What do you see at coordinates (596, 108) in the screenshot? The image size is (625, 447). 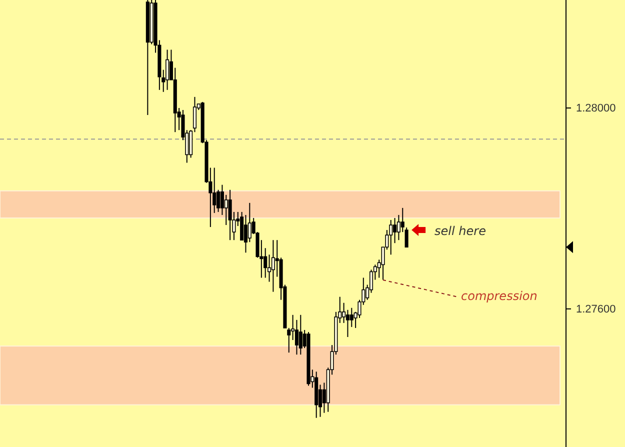 I see `y-tick-label: 1.28000` at bounding box center [596, 108].